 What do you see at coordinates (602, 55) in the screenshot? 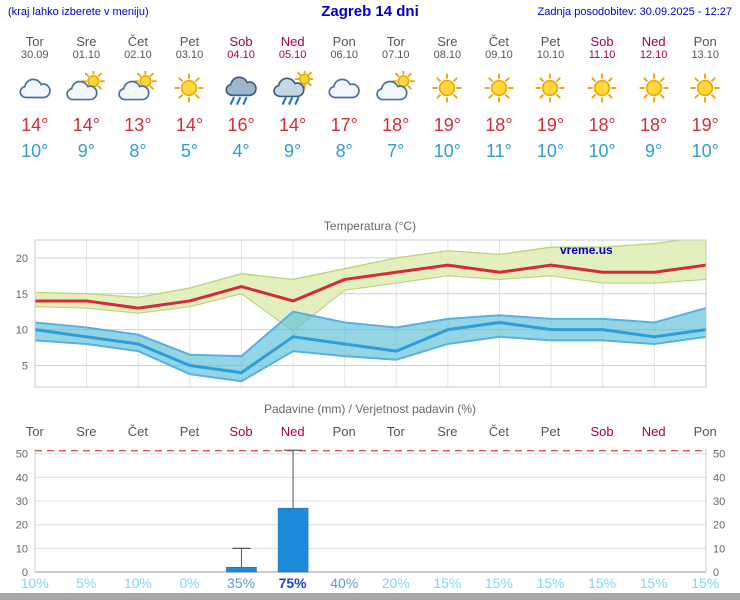
I see `day-date: 11.10` at bounding box center [602, 55].